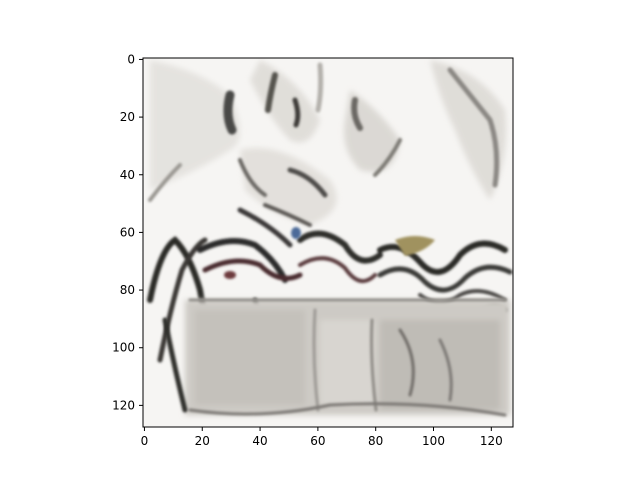 The width and height of the screenshot is (640, 480). I want to click on y-tick-label: 40, so click(127, 175).